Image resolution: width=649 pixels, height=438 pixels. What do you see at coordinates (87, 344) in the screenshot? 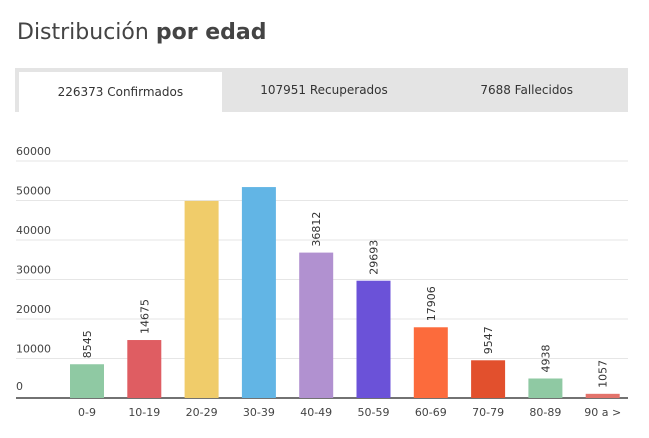
I see `data-label: 8545` at bounding box center [87, 344].